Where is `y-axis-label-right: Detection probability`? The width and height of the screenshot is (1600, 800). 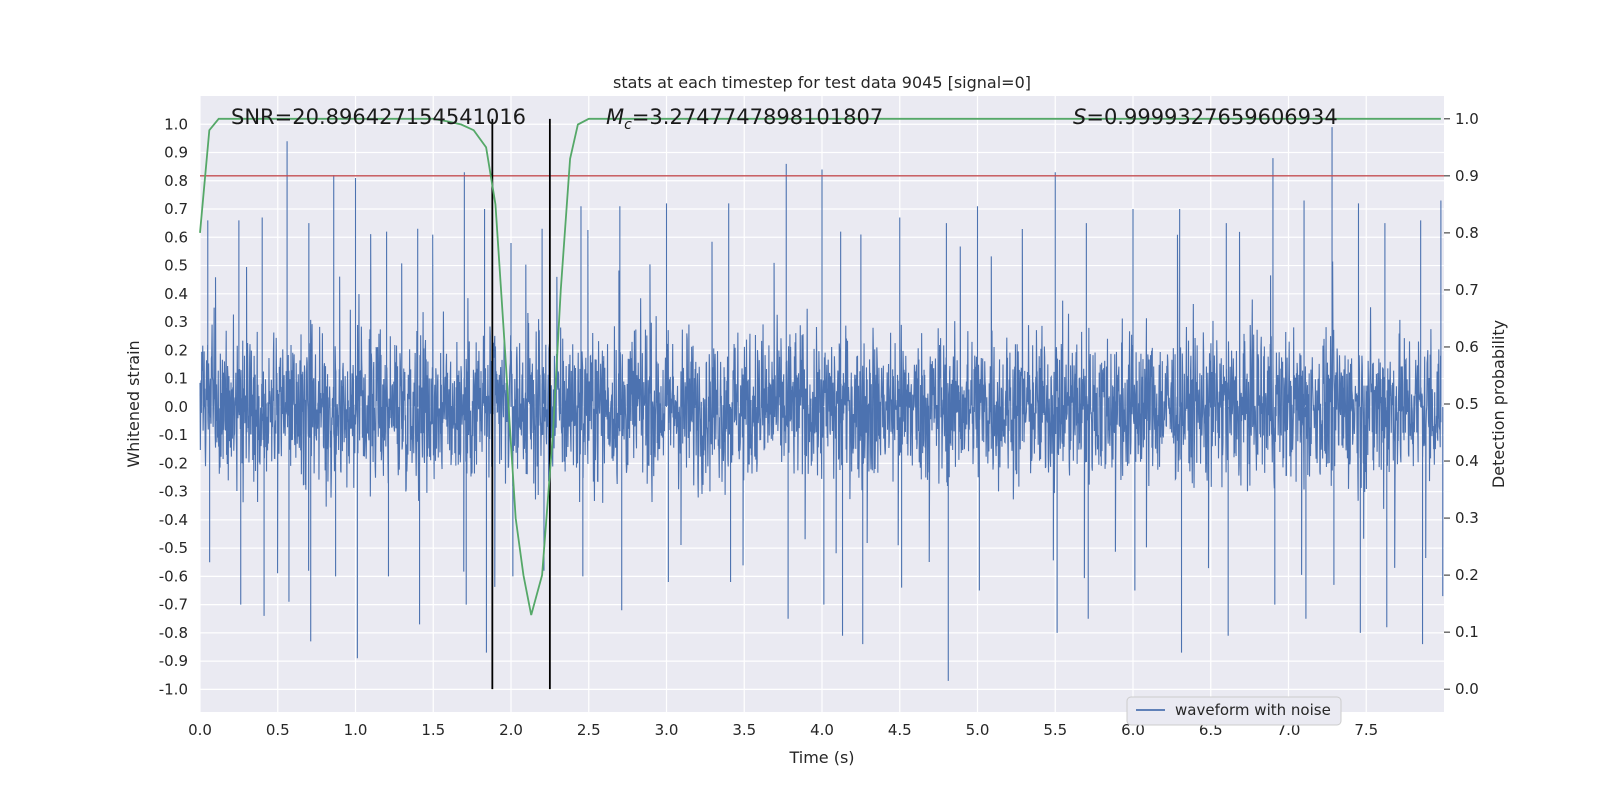 y-axis-label-right: Detection probability is located at coordinates (1498, 404).